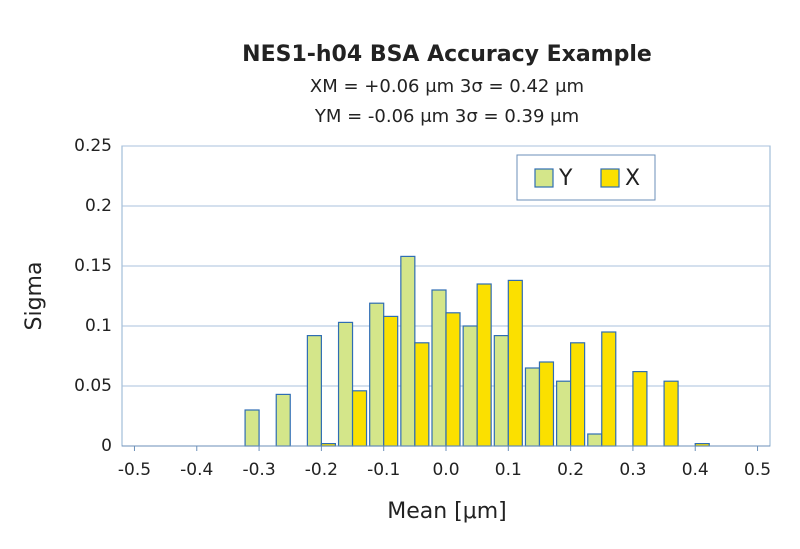  What do you see at coordinates (93, 146) in the screenshot?
I see `y-tick-label: 0.25` at bounding box center [93, 146].